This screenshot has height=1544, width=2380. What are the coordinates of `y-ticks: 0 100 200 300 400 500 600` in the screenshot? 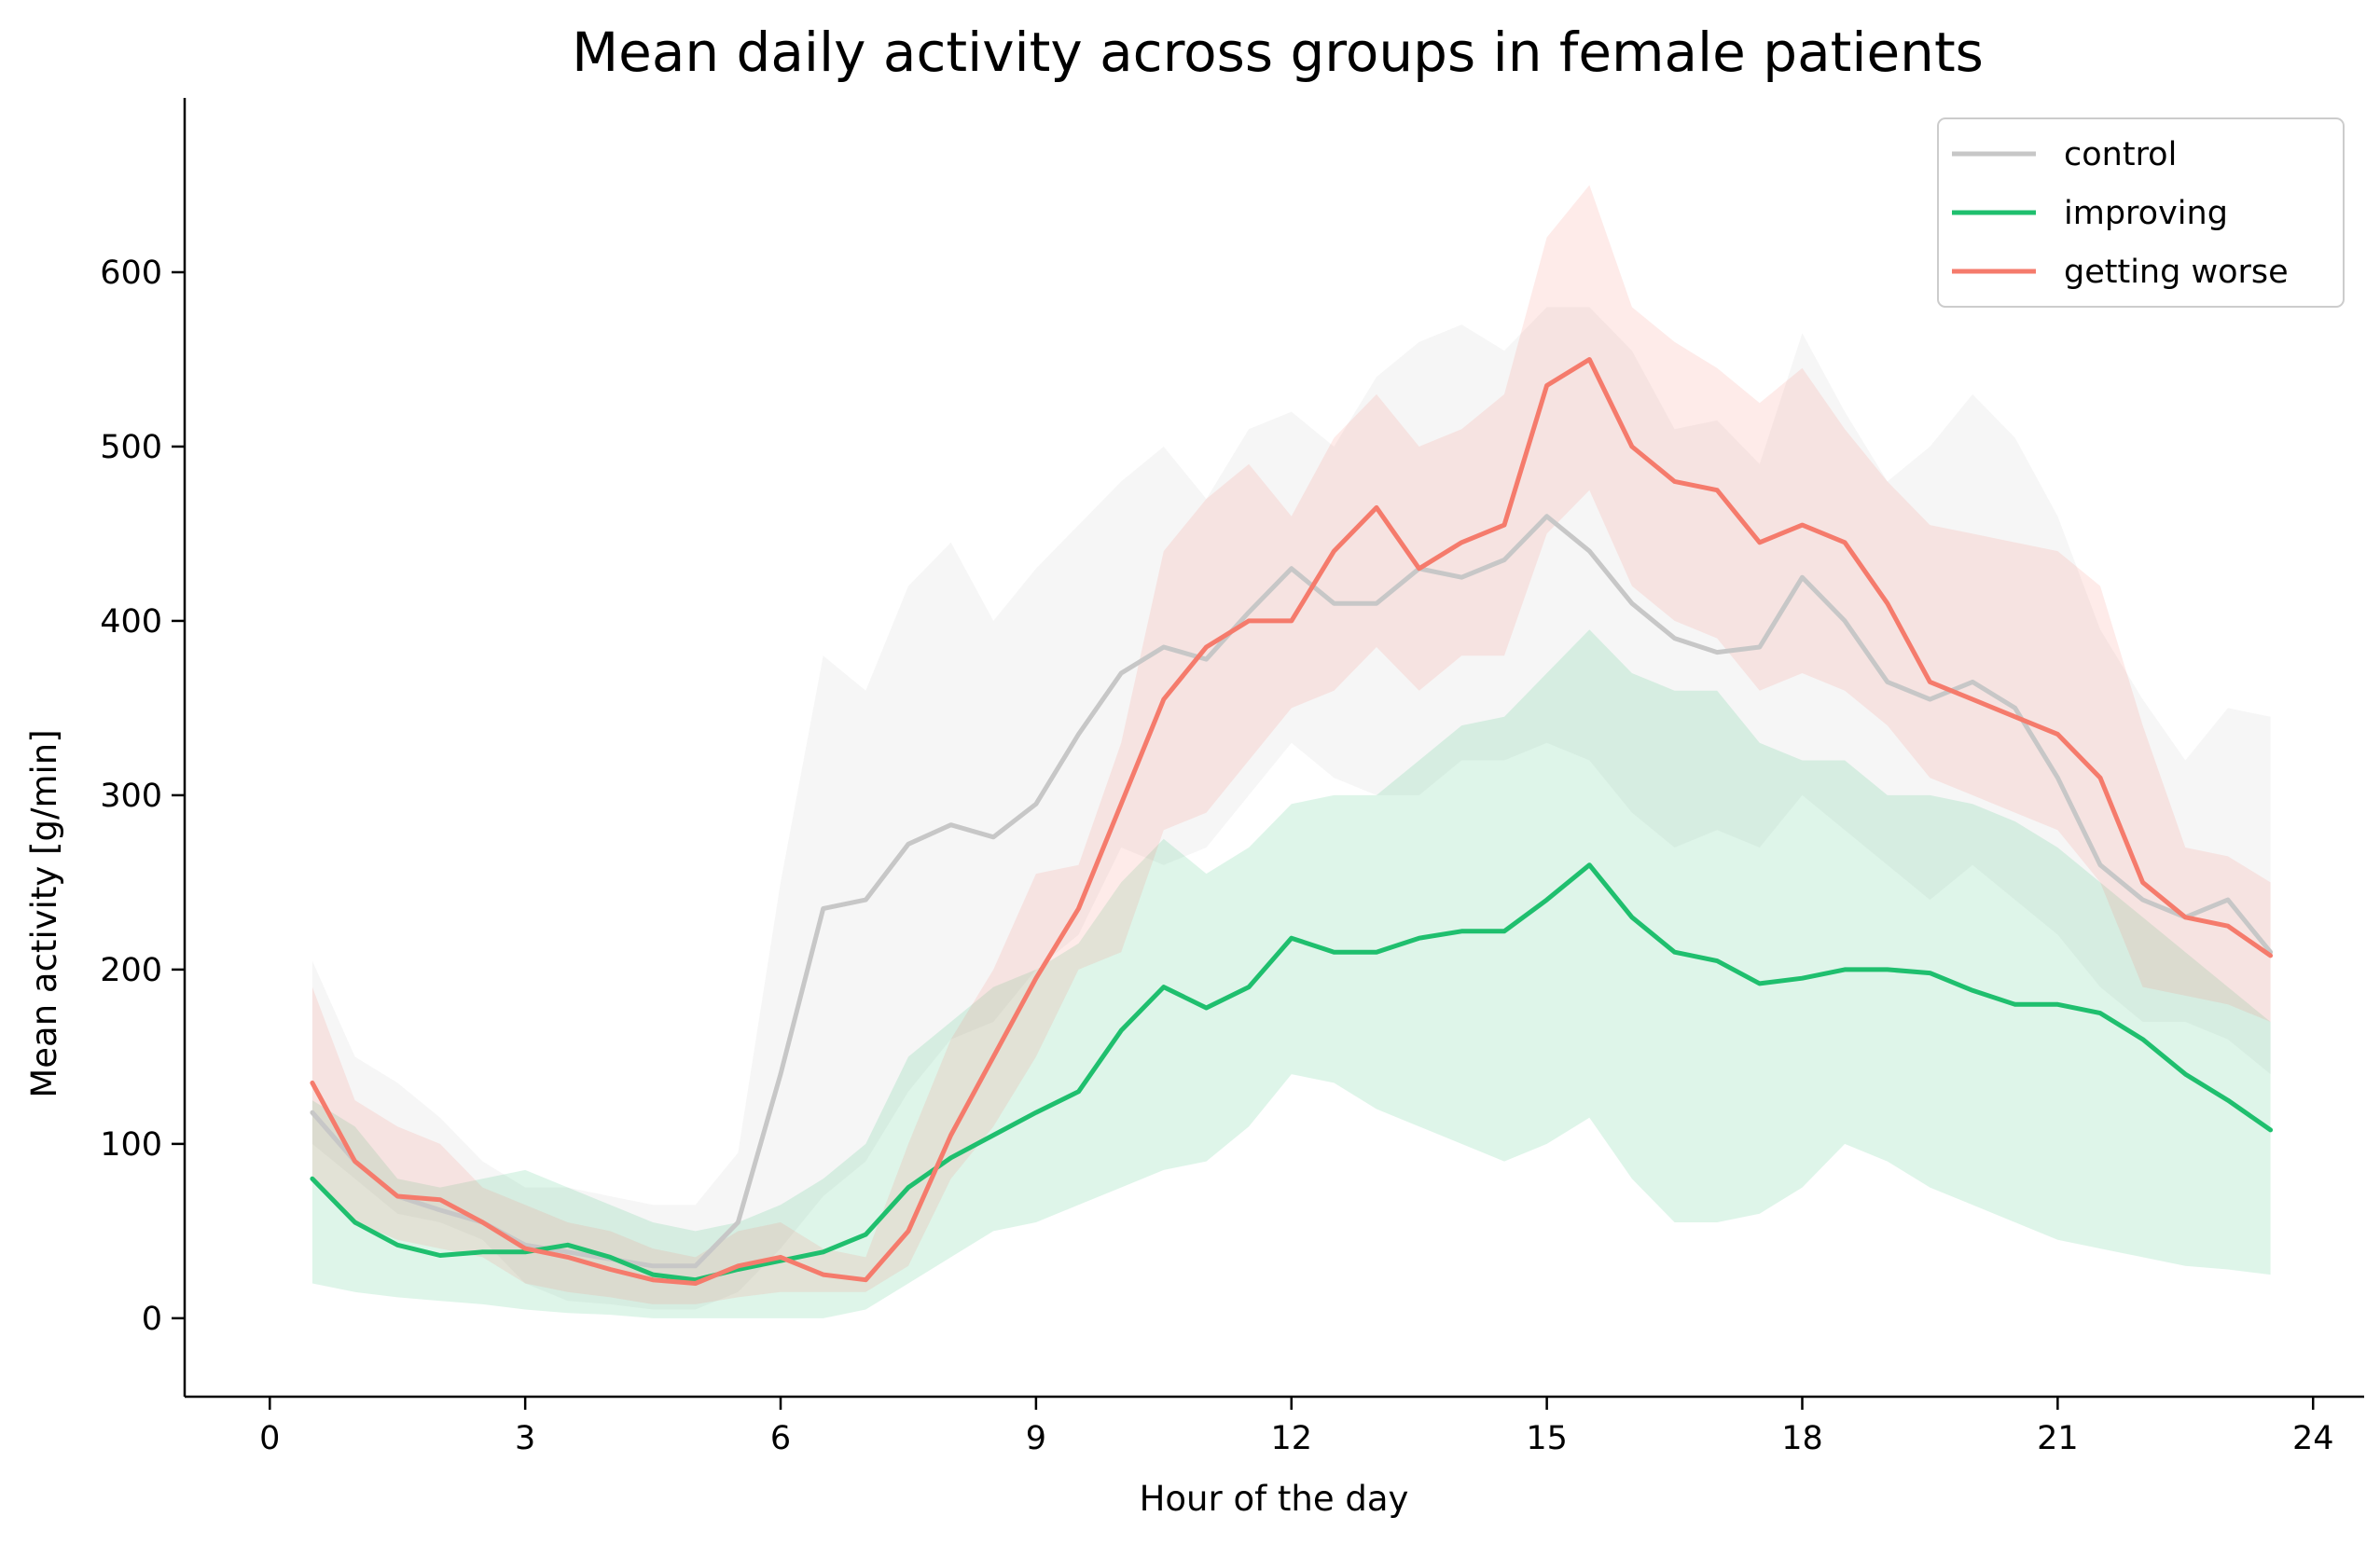 It's located at (142, 797).